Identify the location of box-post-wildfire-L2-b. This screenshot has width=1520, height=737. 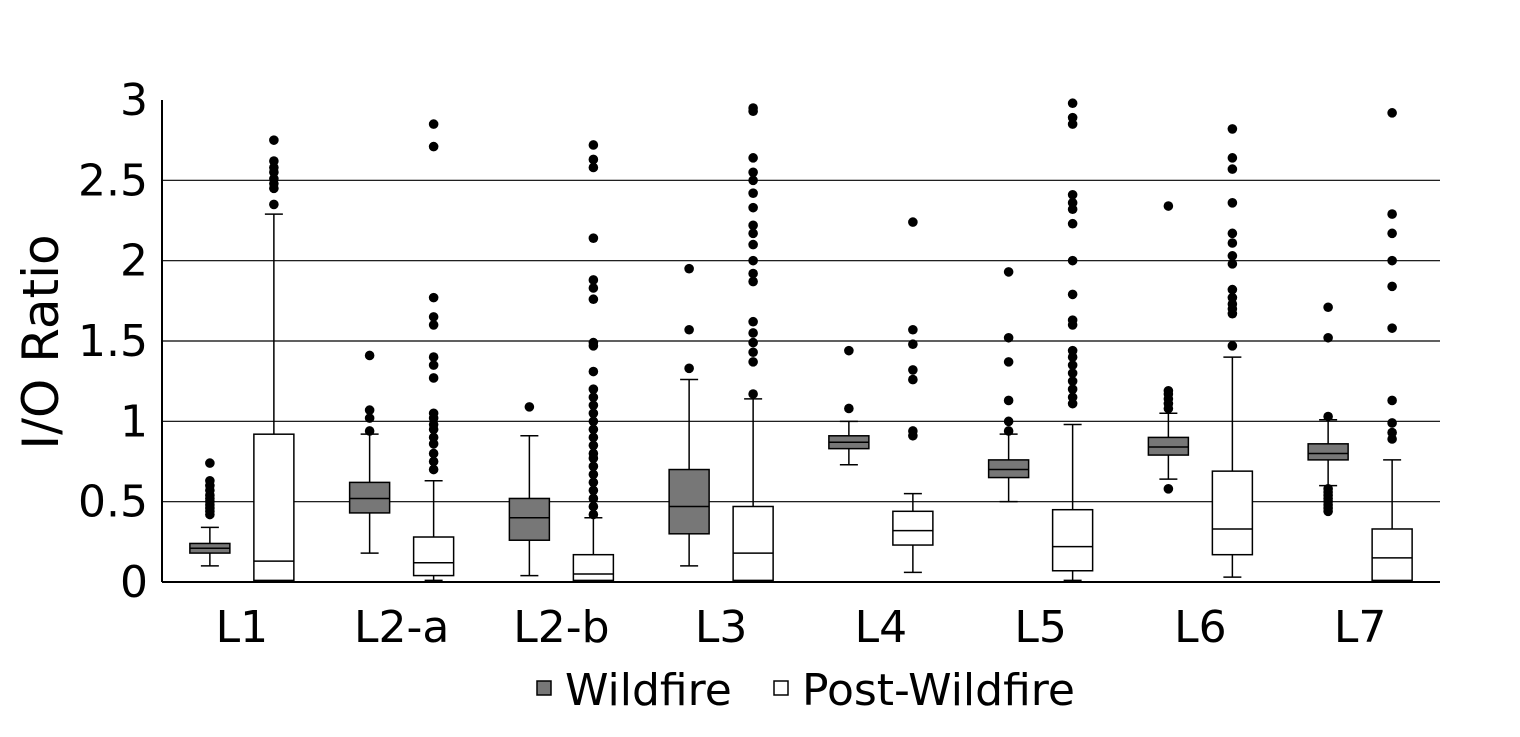
(593, 361).